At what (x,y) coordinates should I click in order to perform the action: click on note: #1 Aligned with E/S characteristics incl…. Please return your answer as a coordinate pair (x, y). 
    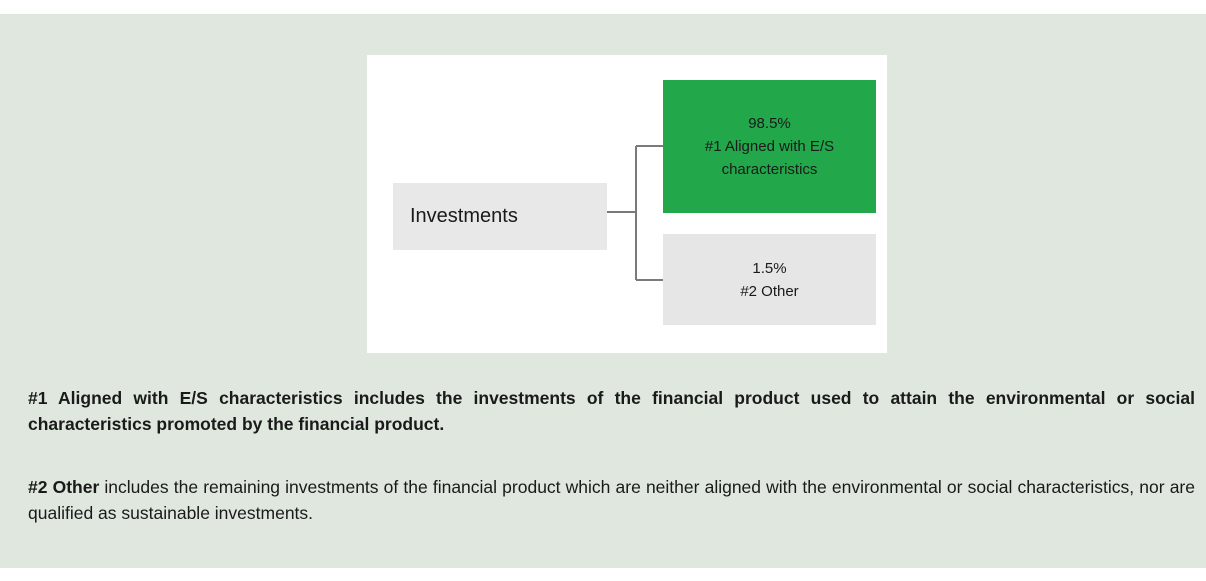
    Looking at the image, I should click on (611, 411).